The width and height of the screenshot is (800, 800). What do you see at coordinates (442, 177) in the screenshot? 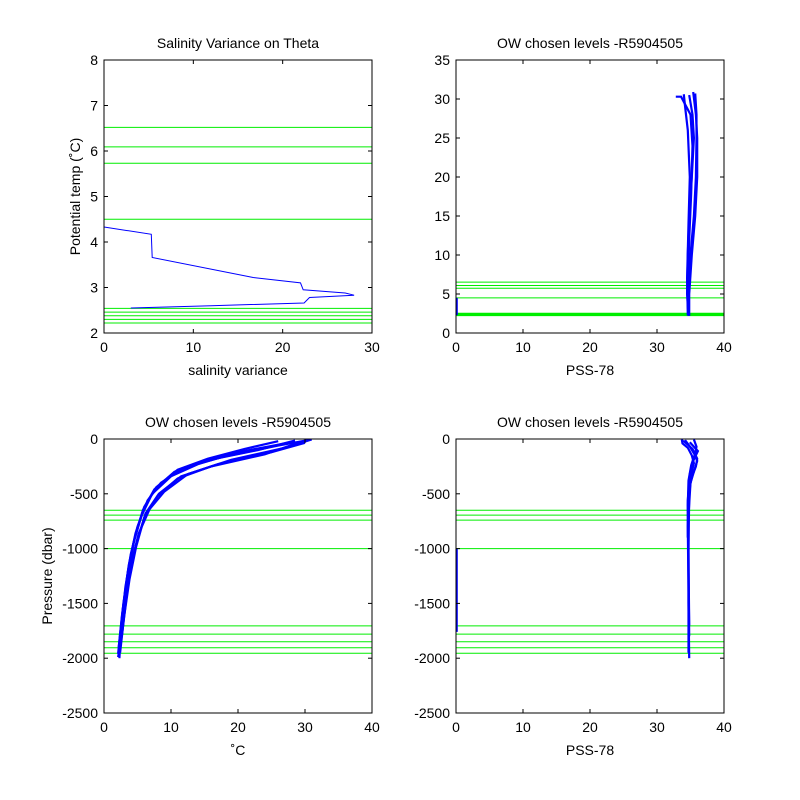
I see `y-tick-label: 20` at bounding box center [442, 177].